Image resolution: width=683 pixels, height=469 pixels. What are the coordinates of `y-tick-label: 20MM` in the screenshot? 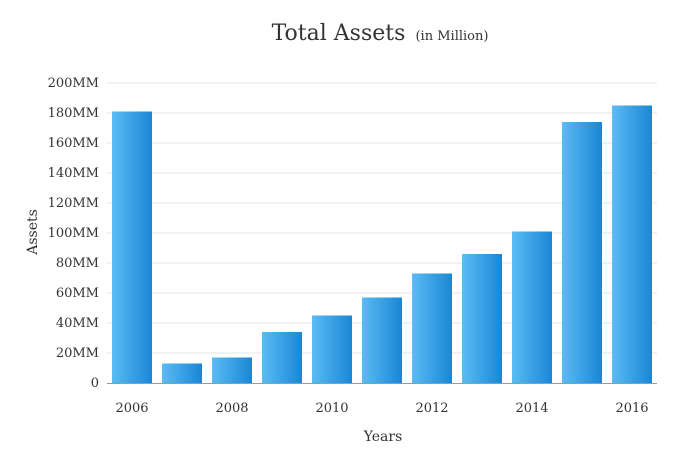 It's located at (77, 353).